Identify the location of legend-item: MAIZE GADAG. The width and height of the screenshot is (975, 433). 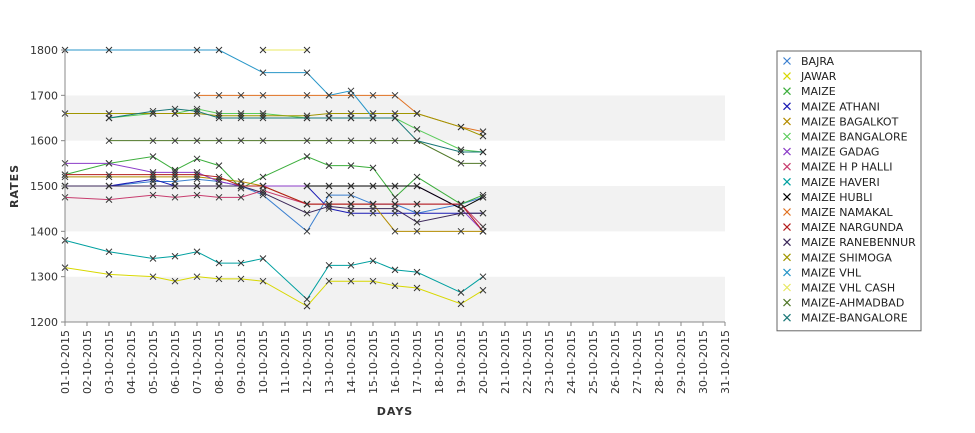
(831, 152).